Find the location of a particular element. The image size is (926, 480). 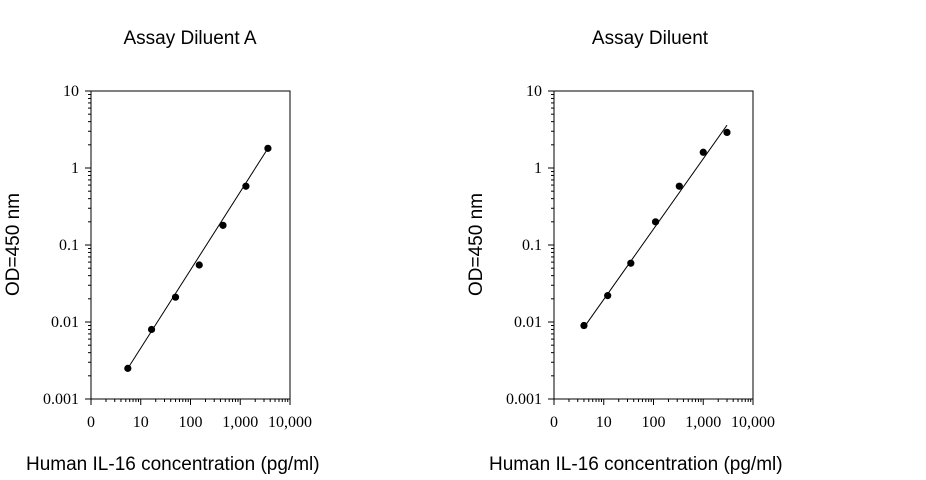

fit-line is located at coordinates (198, 258).